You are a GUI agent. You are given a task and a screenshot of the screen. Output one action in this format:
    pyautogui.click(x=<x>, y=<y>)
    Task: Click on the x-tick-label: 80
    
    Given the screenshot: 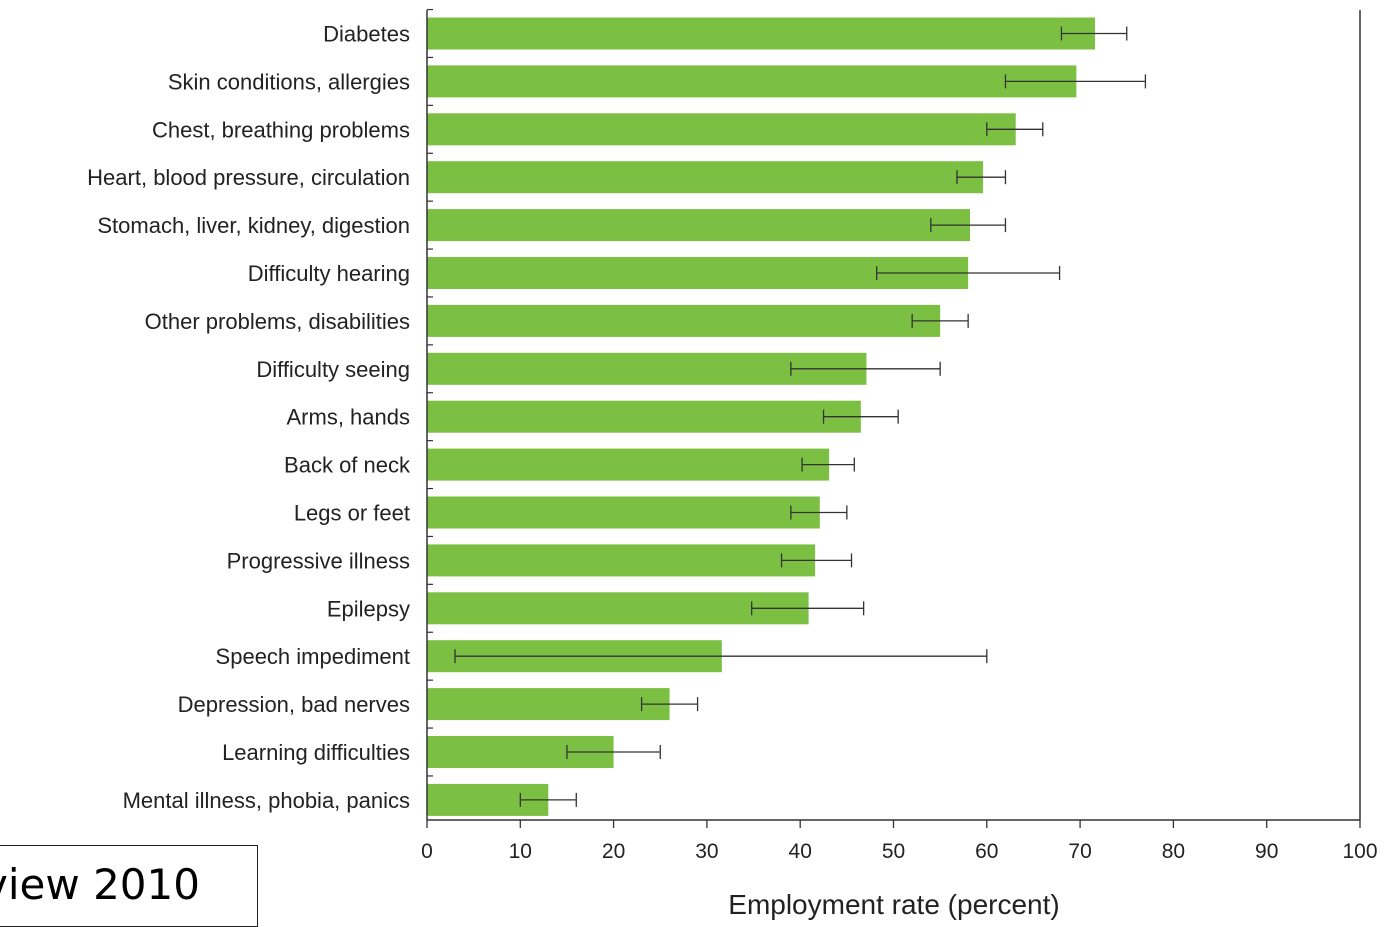 What is the action you would take?
    pyautogui.click(x=1173, y=851)
    